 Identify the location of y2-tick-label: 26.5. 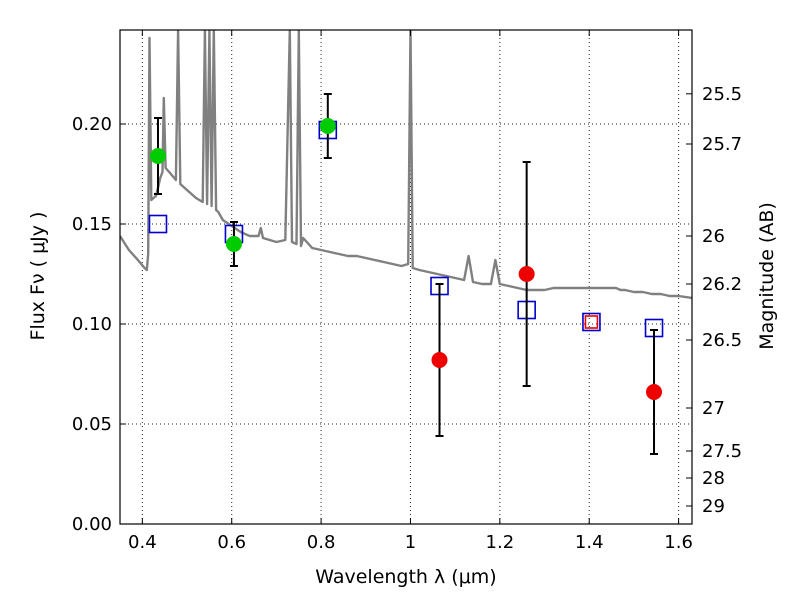
(722, 340).